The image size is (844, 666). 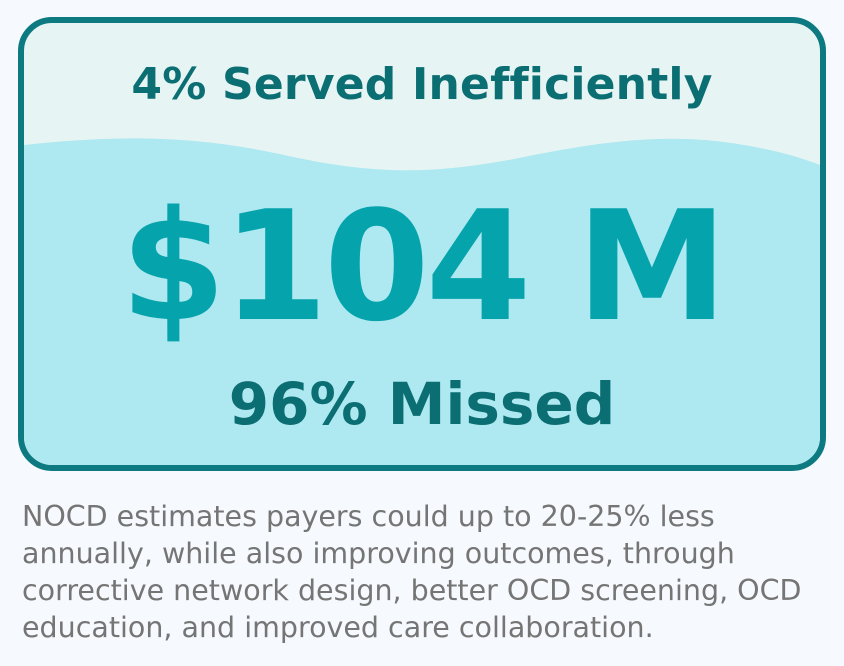 I want to click on missed-label: 96% Missed, so click(x=422, y=404).